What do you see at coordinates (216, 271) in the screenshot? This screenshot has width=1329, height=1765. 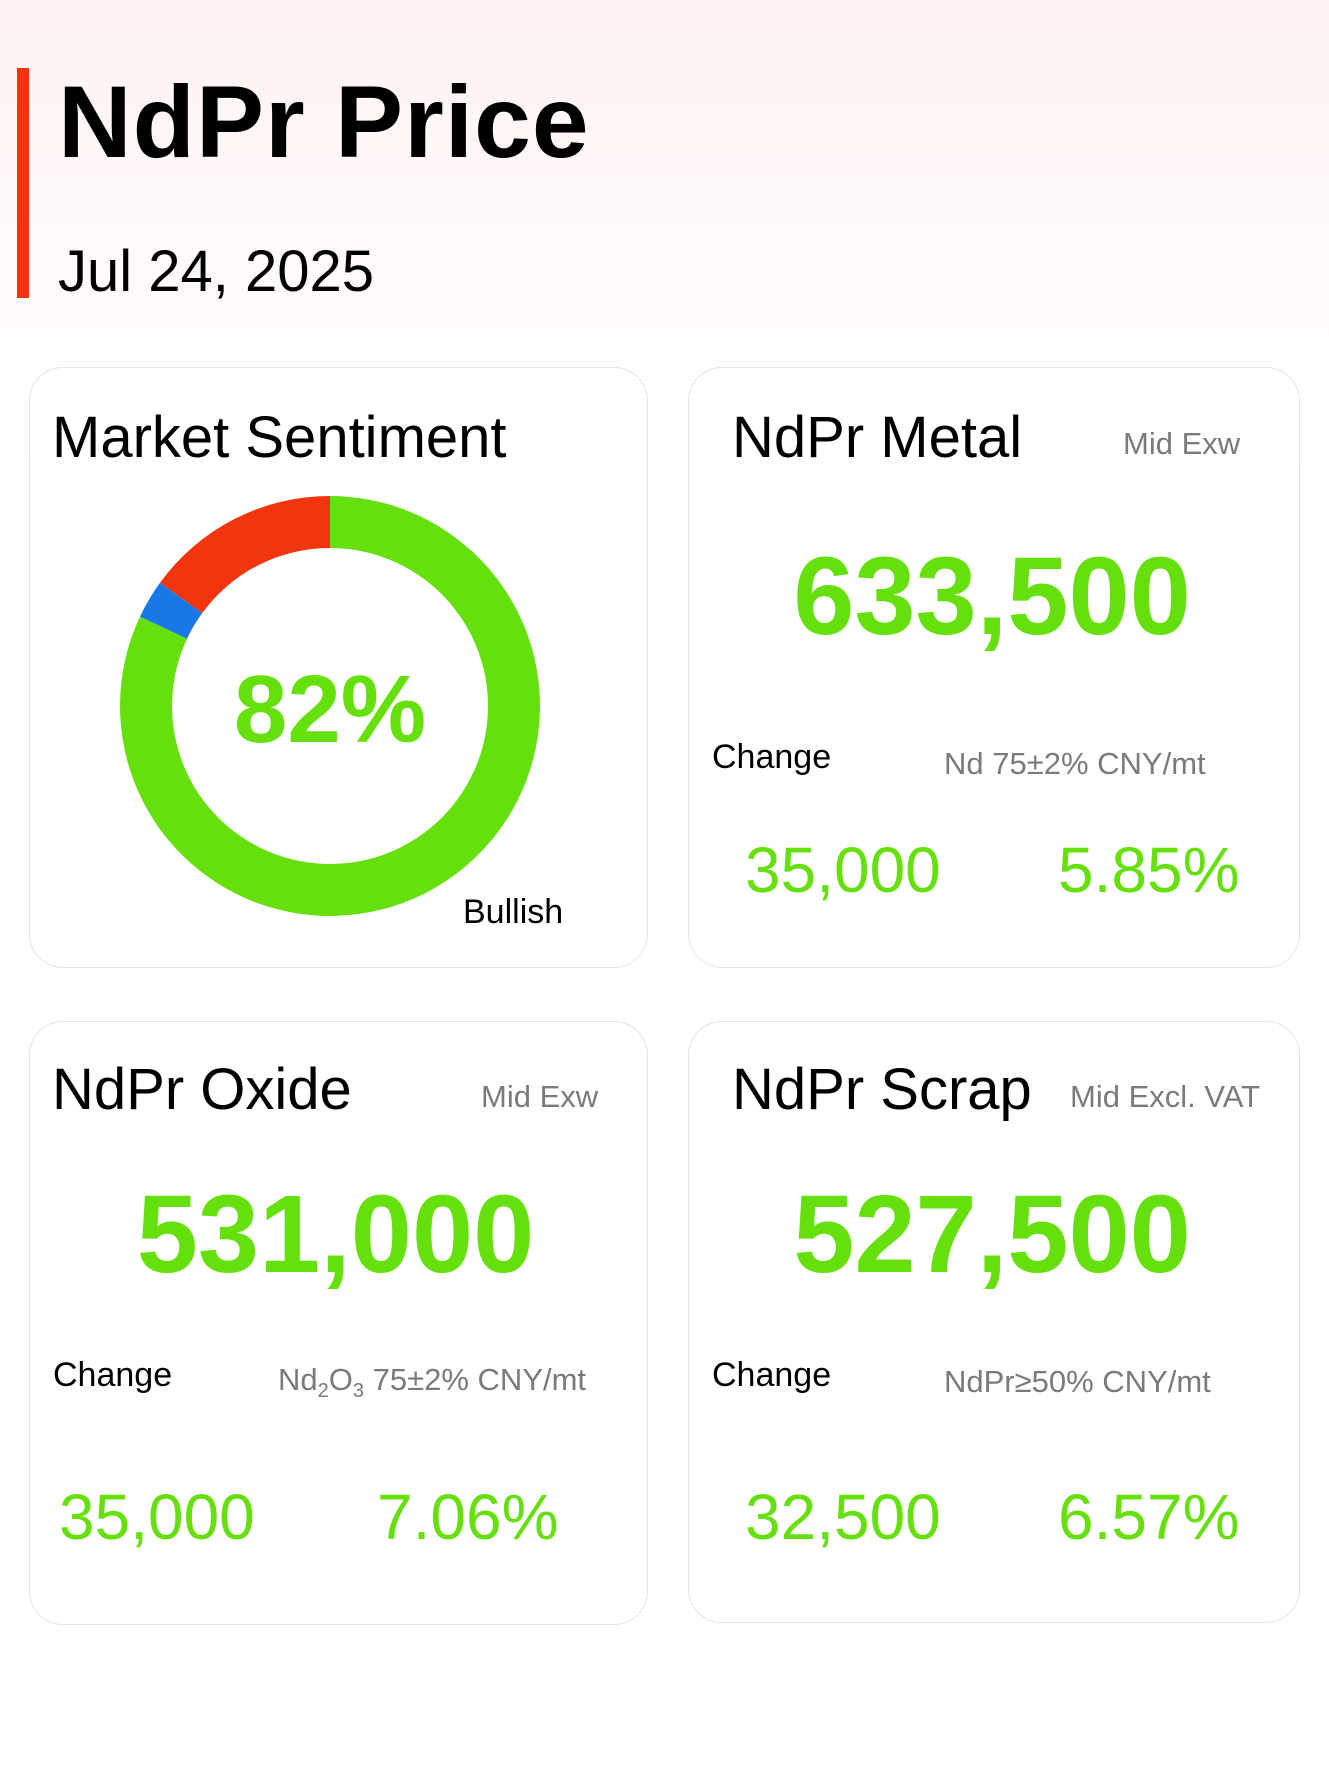 I see `report-date: Jul 24, 2025` at bounding box center [216, 271].